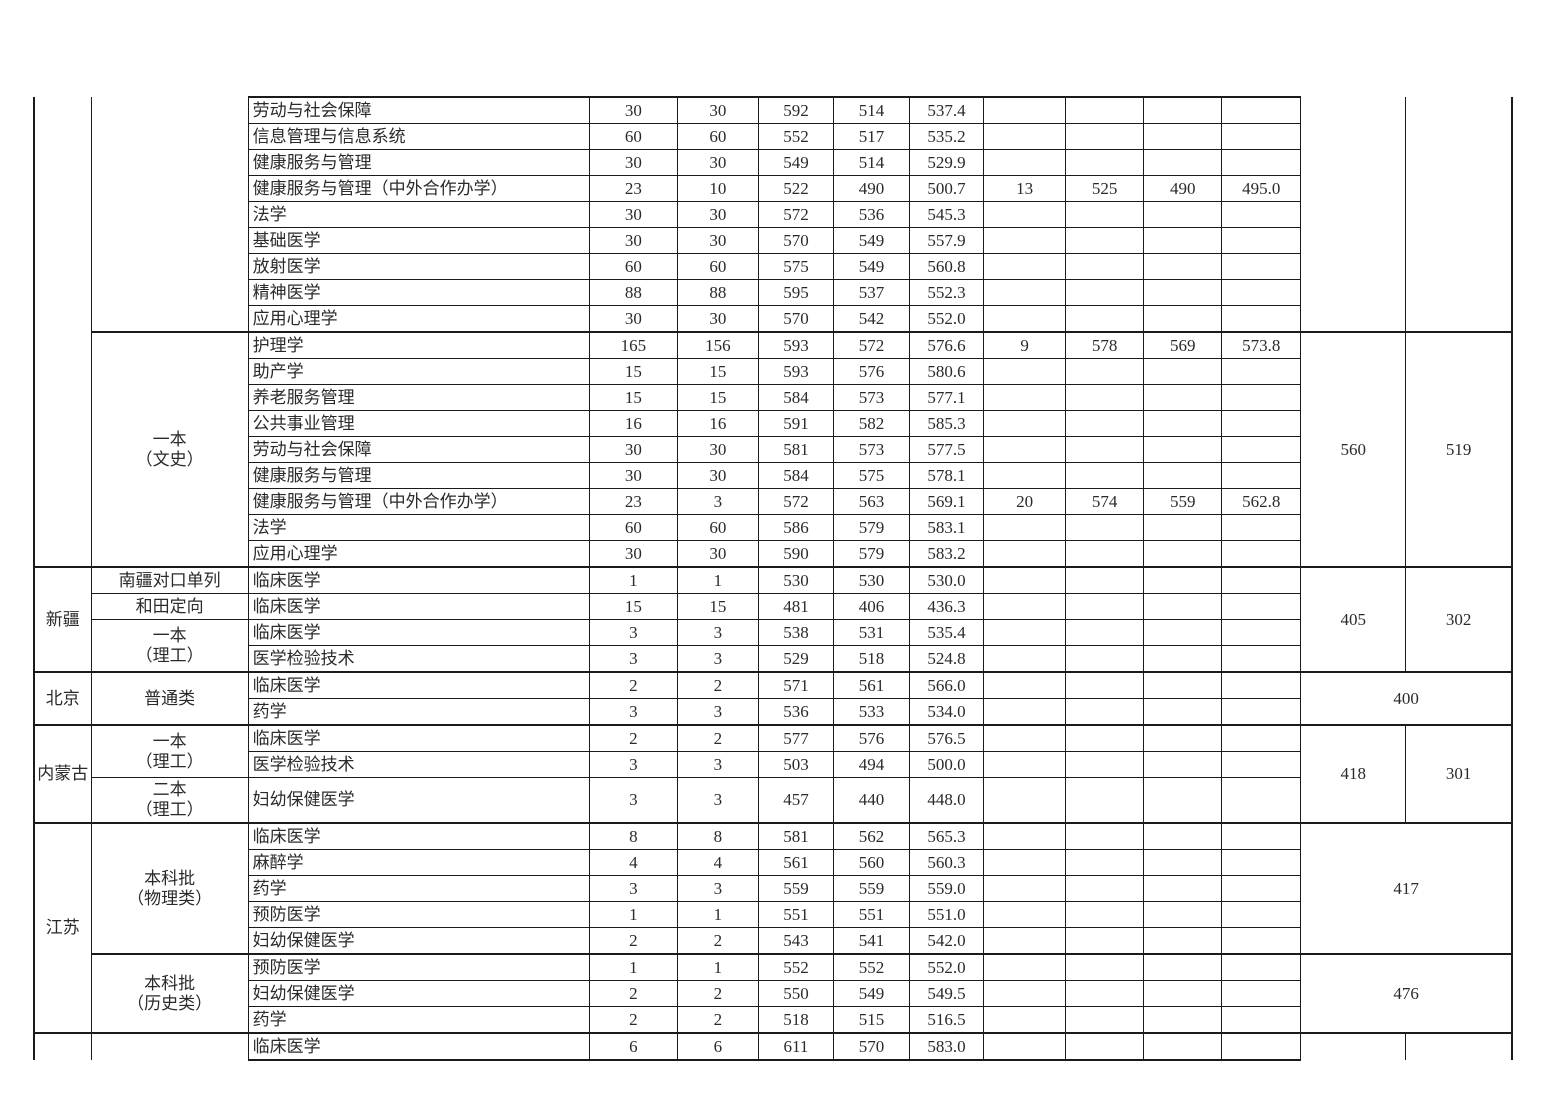 This screenshot has height=1102, width=1559. Describe the element at coordinates (169, 606) in the screenshot. I see `batch-cell: 和田定向` at that location.